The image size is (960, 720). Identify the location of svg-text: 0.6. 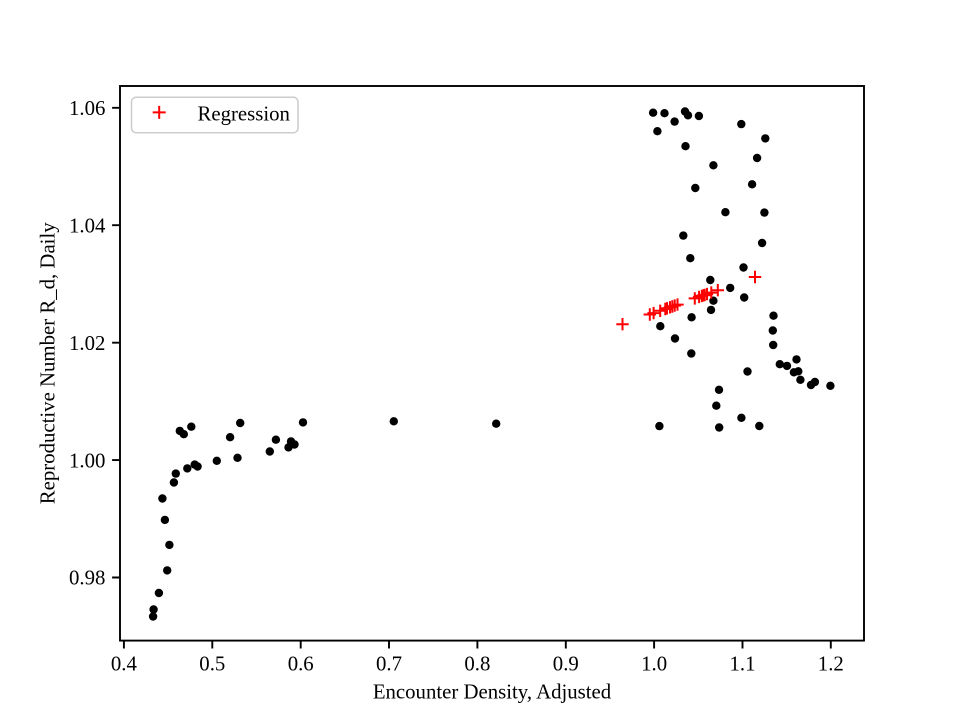
(301, 663).